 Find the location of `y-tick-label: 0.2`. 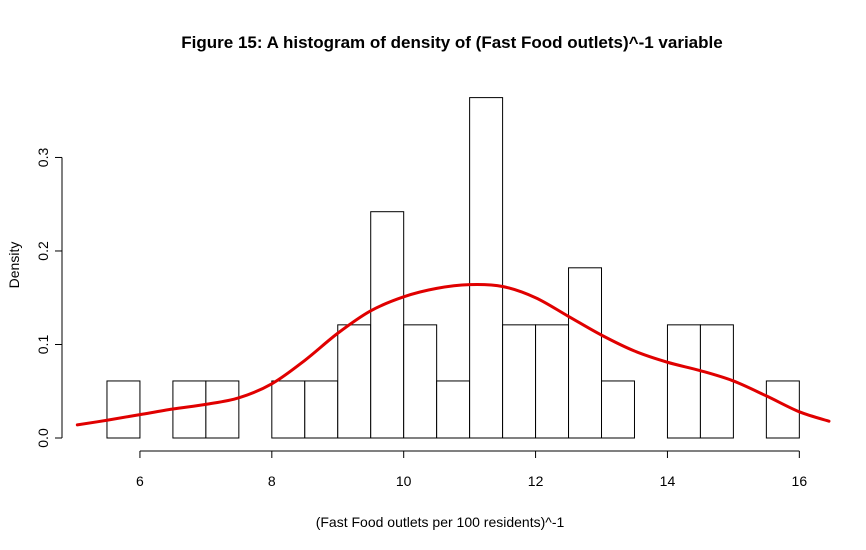

y-tick-label: 0.2 is located at coordinates (43, 251).